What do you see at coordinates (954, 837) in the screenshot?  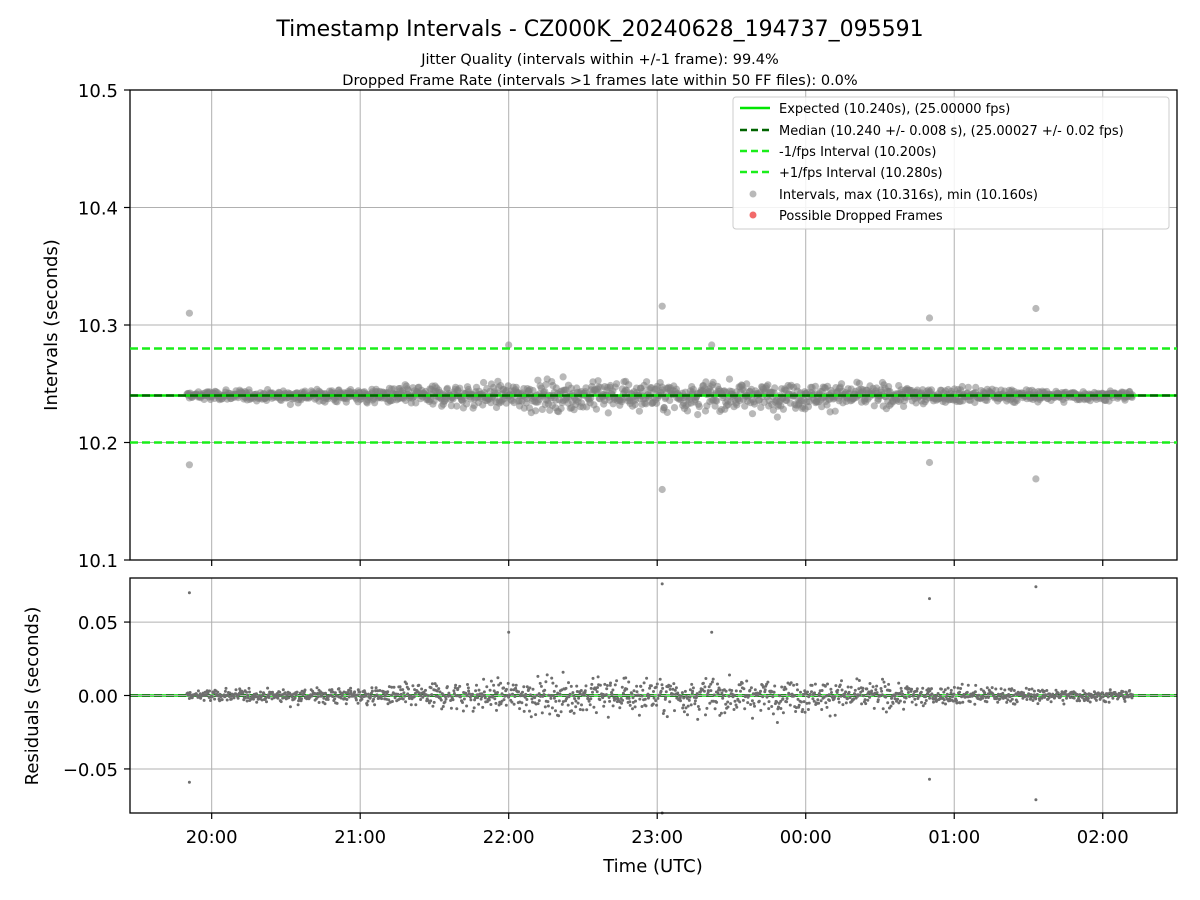 I see `x-tick-label: 01:00` at bounding box center [954, 837].